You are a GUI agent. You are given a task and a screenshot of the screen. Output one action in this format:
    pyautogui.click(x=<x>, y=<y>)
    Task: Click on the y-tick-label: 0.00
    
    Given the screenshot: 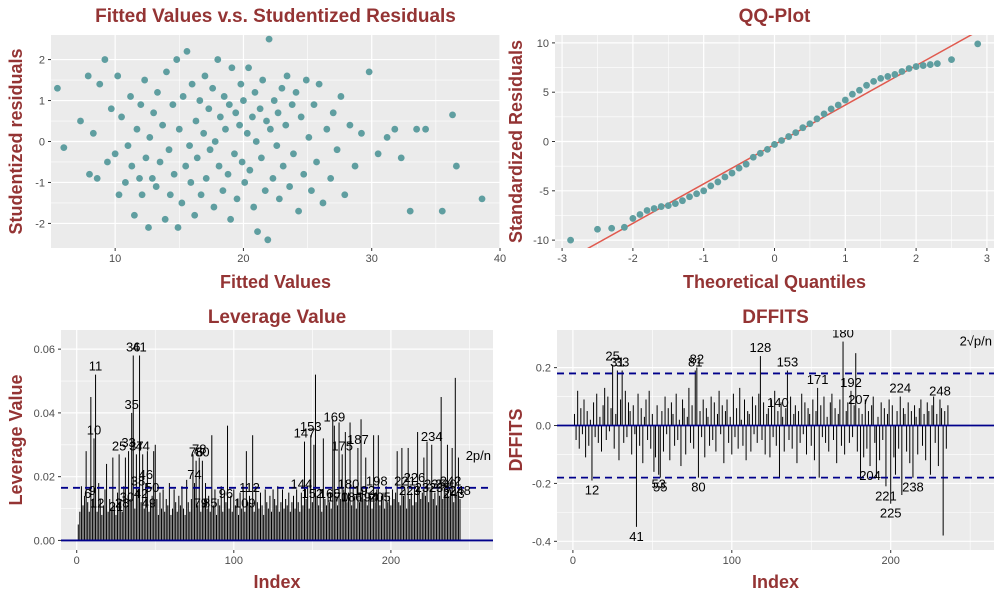 What is the action you would take?
    pyautogui.click(x=44, y=541)
    